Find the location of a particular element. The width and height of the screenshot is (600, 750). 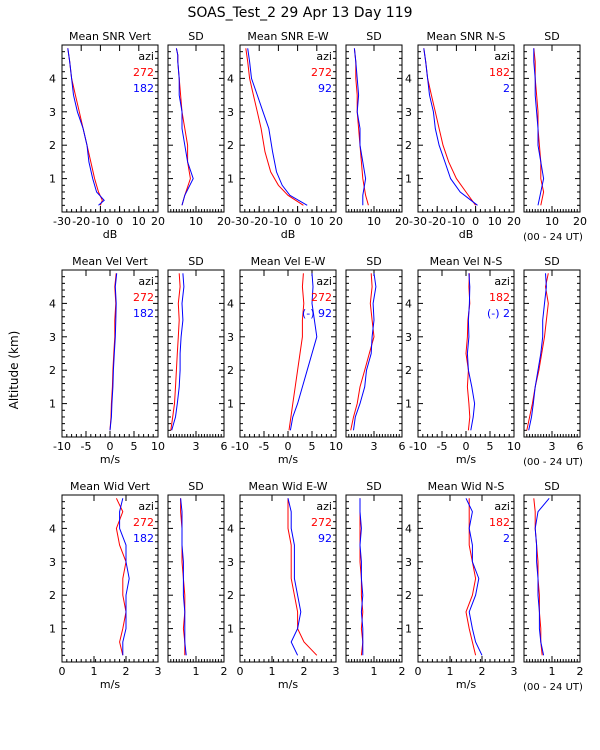

panel-1-1: SD 3 6 is located at coordinates (197, 354).